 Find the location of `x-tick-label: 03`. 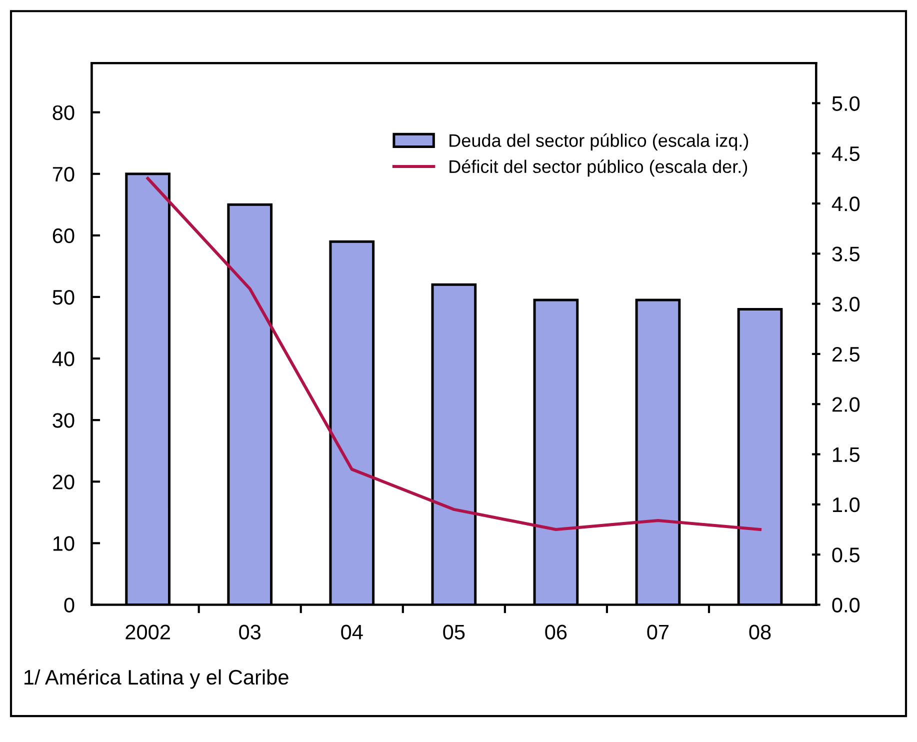

x-tick-label: 03 is located at coordinates (250, 632).